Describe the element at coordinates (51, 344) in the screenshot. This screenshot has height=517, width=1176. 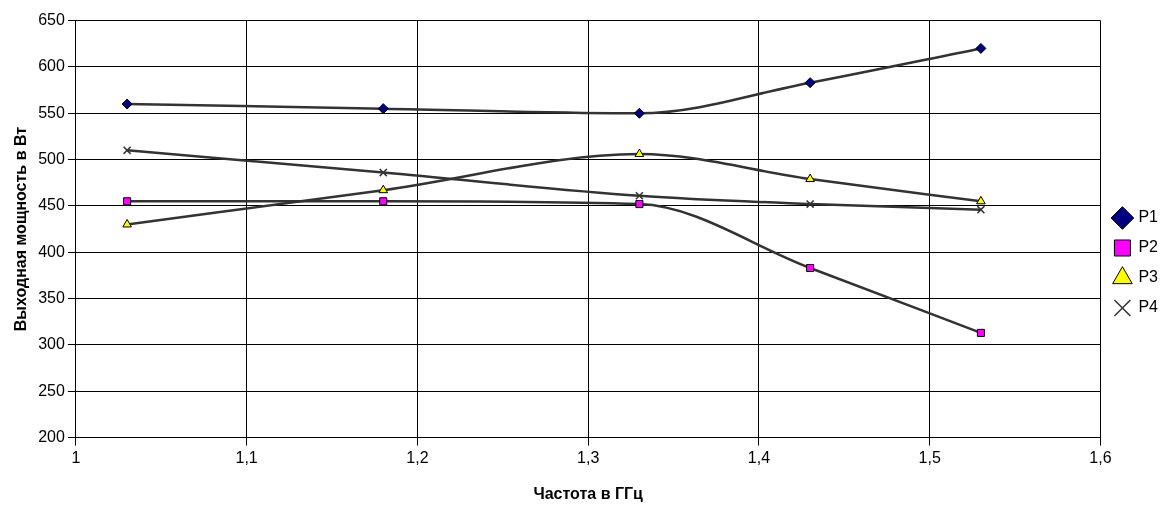
I see `y-tick-label: 300` at that location.